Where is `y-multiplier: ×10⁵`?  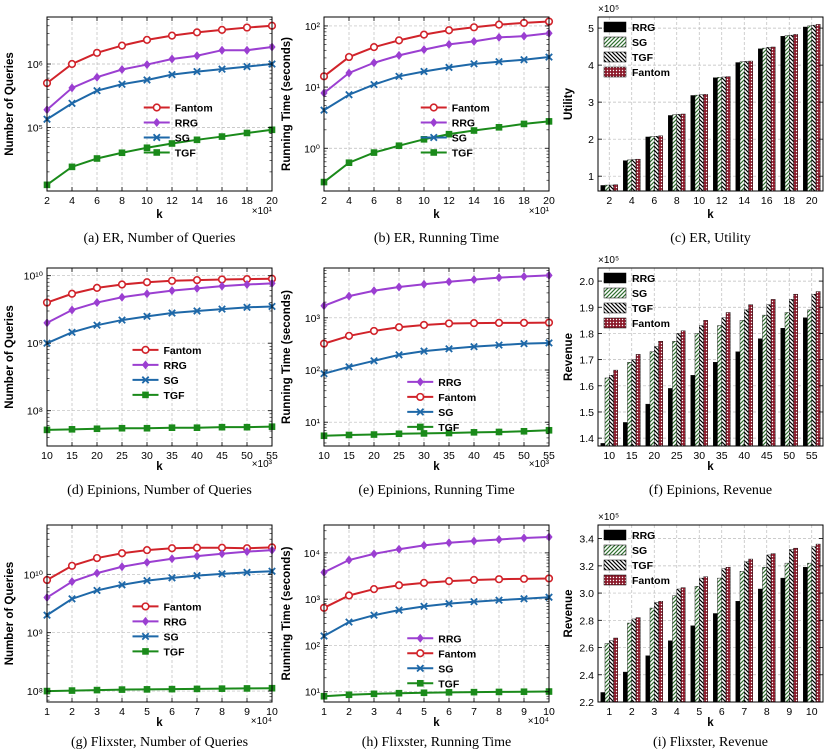 y-multiplier: ×10⁵ is located at coordinates (608, 9).